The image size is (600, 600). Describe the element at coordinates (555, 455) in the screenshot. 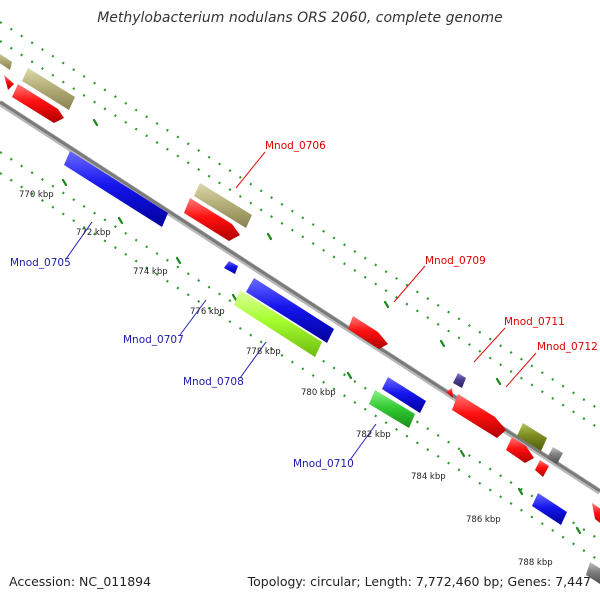

I see `gene-gray-small` at that location.